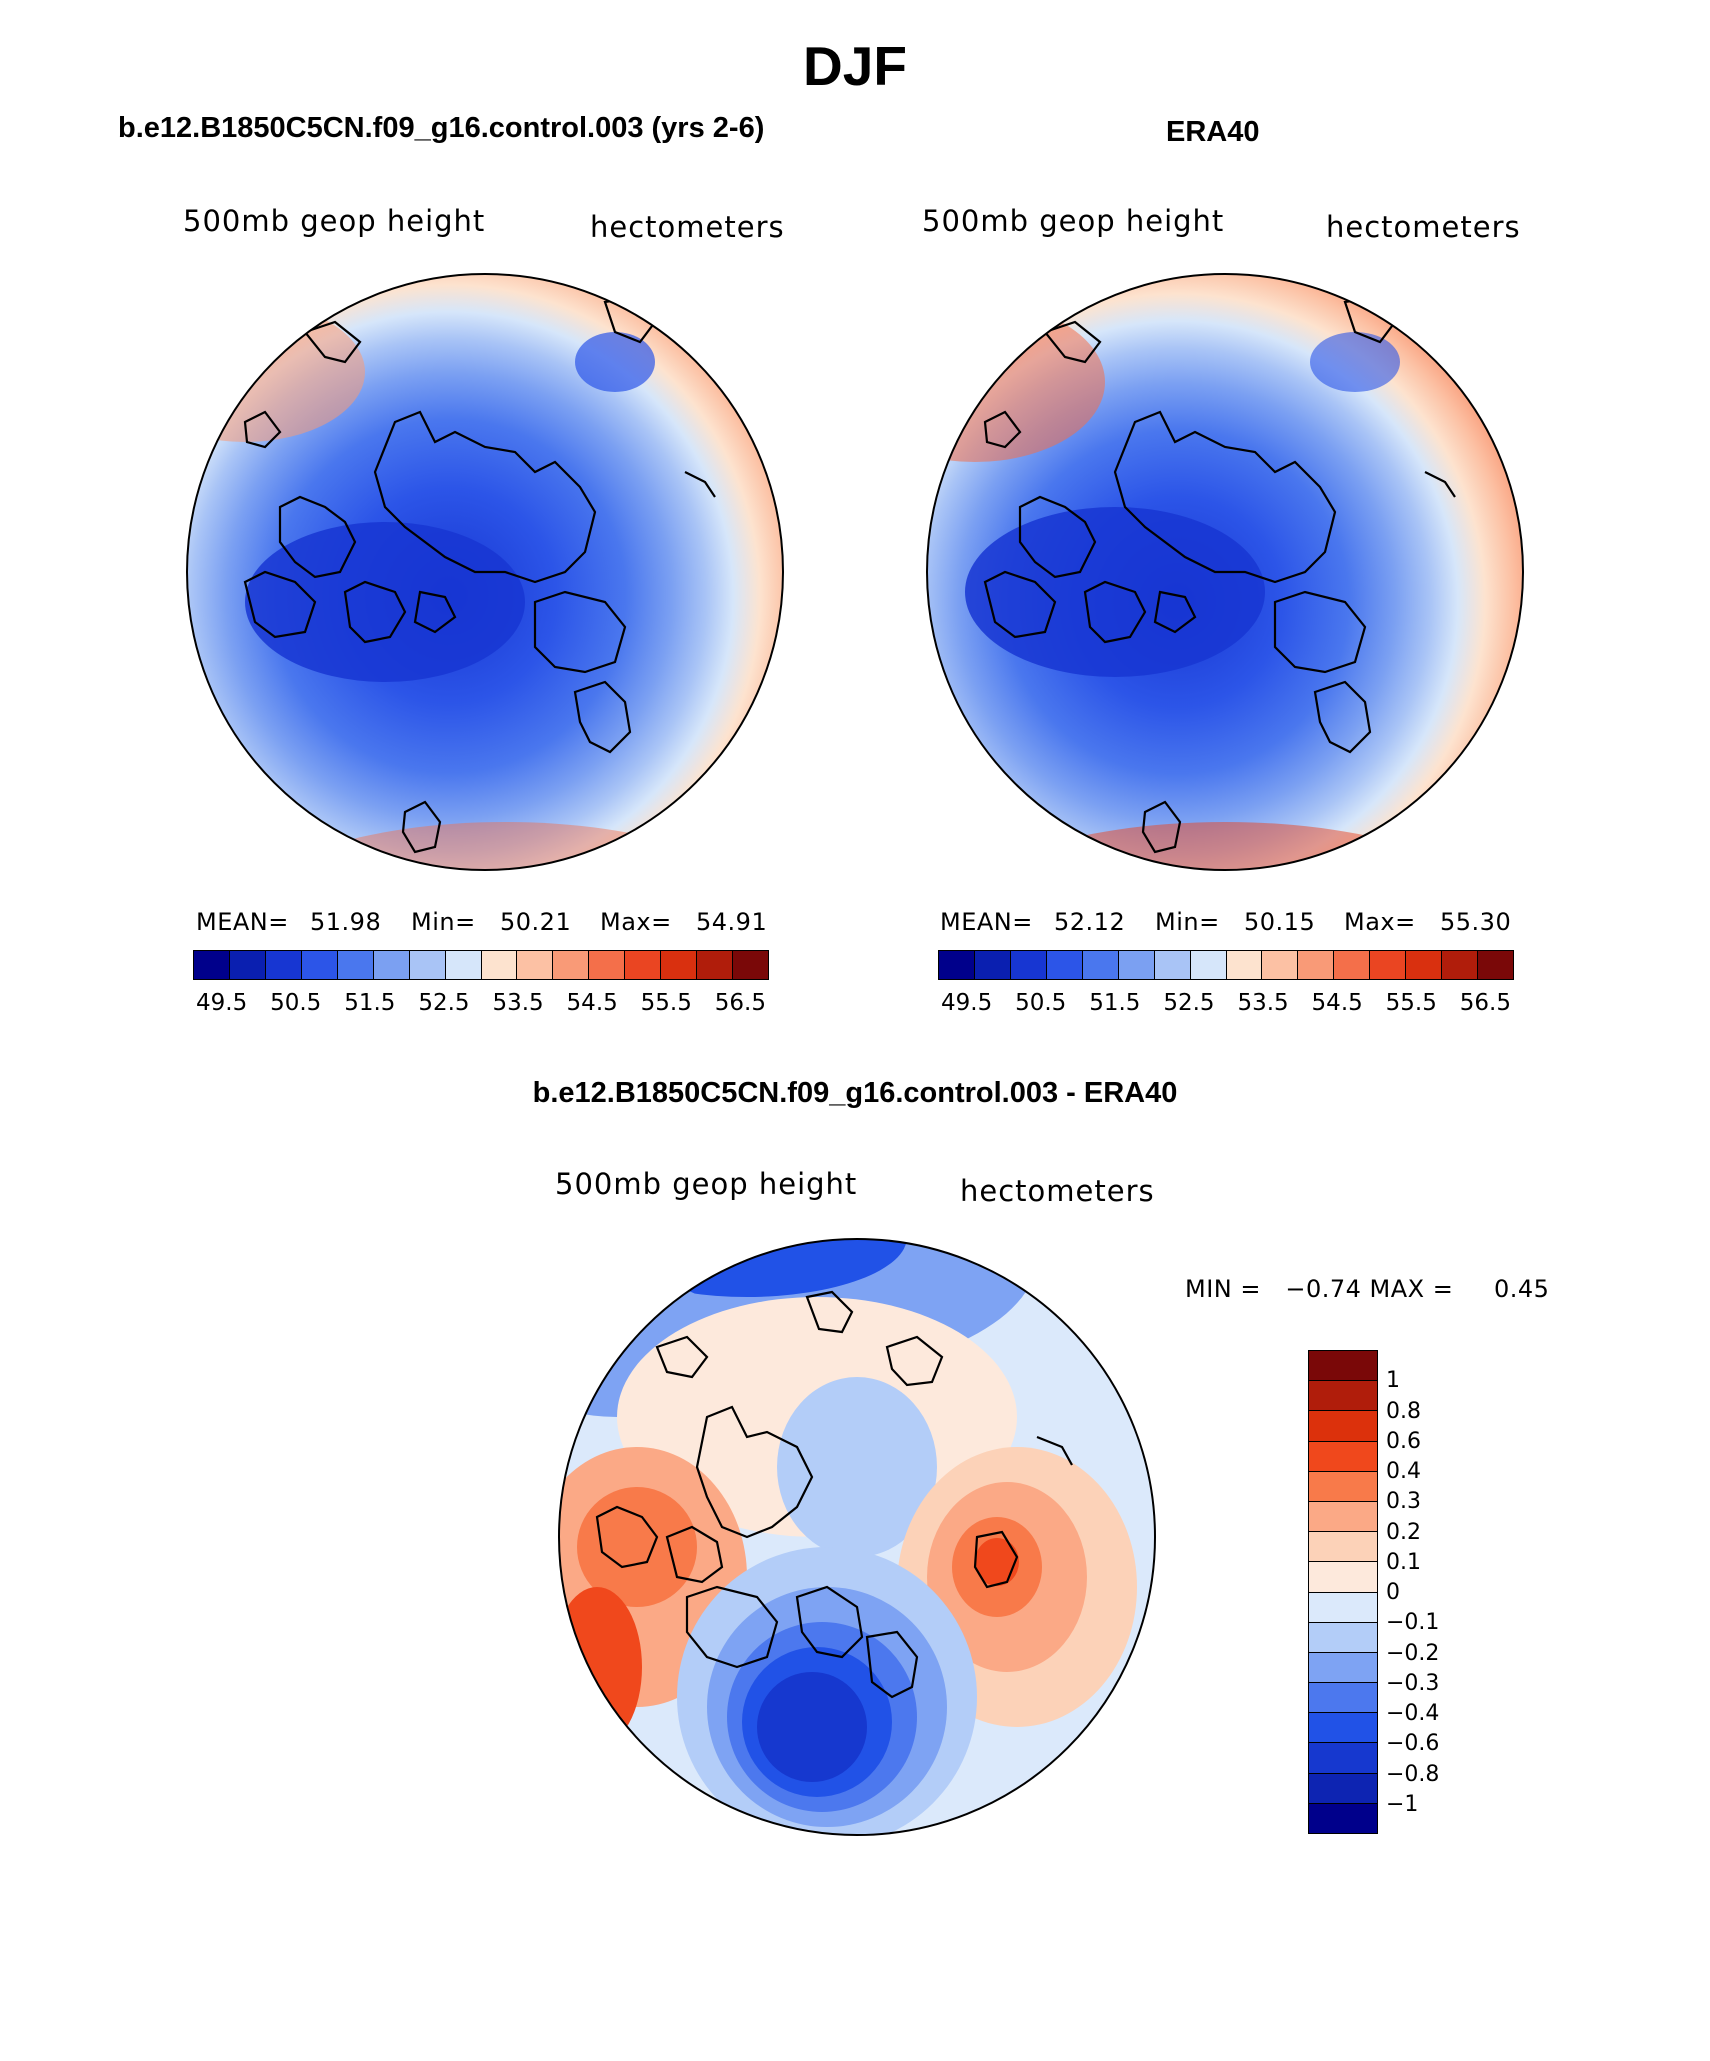 The width and height of the screenshot is (1710, 2061). I want to click on model-colorbar-tick-label: 53.5, so click(518, 1003).